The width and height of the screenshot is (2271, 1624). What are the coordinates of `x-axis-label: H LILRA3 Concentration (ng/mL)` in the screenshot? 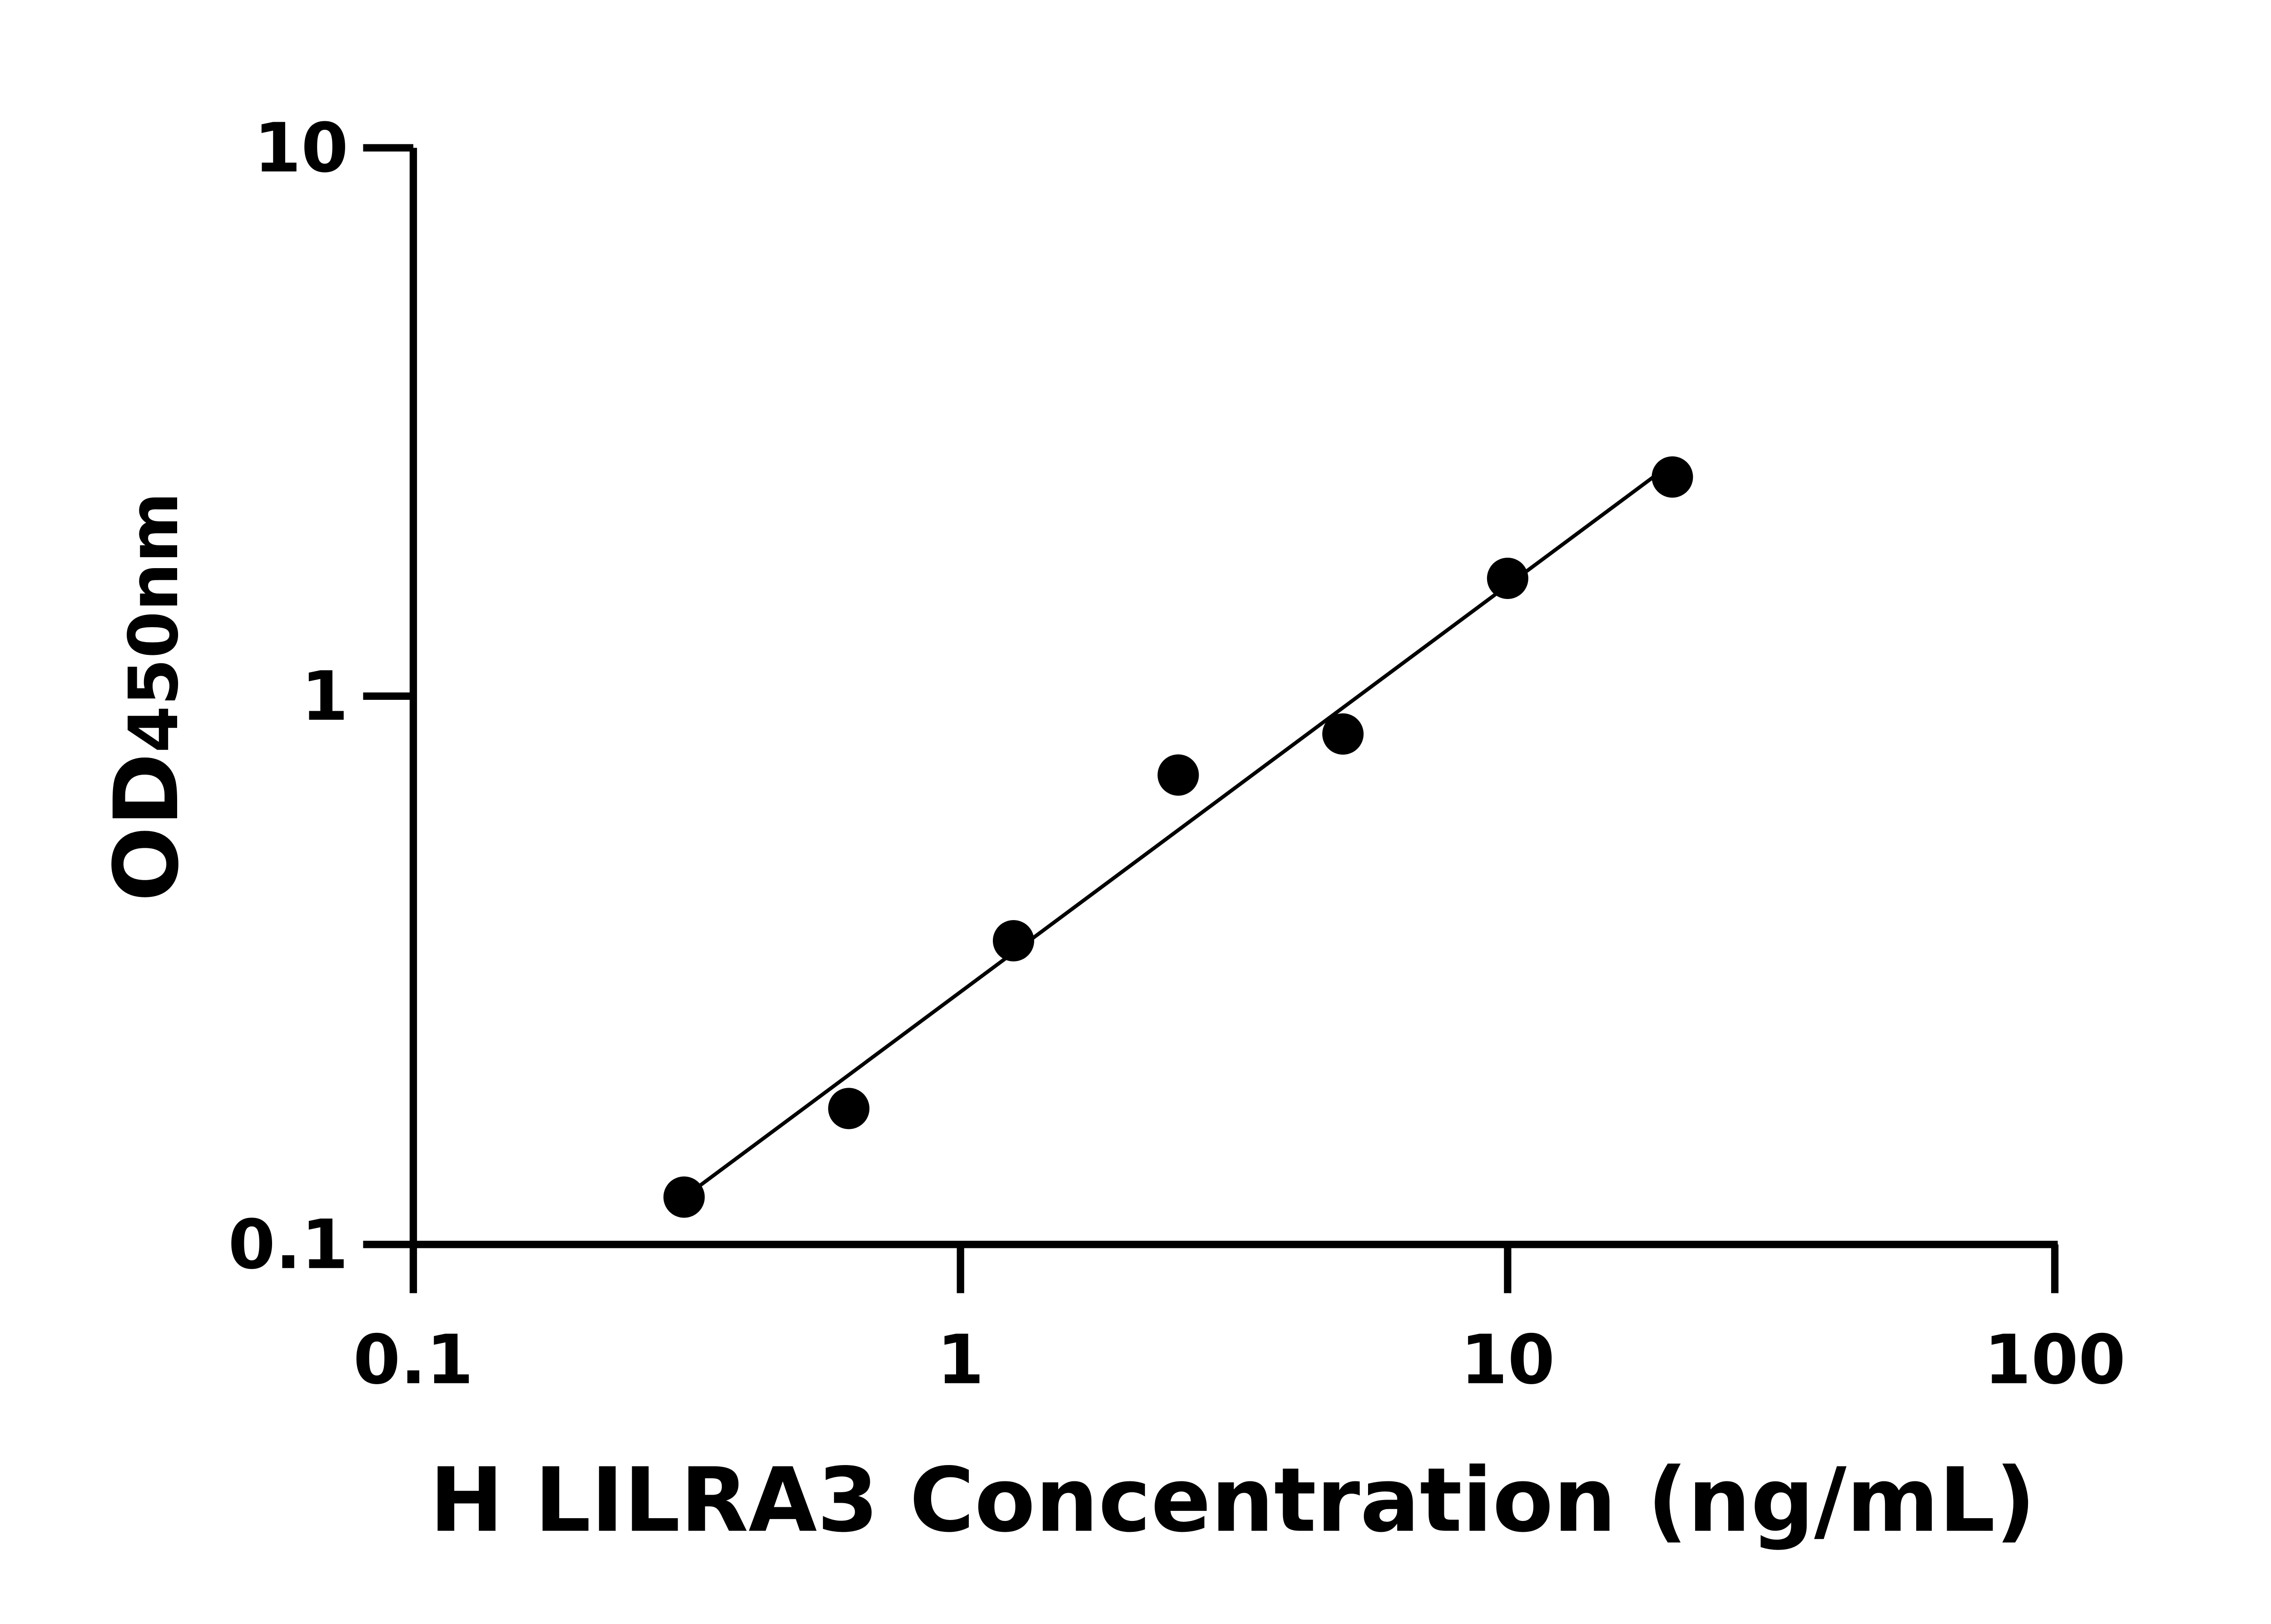 It's located at (1233, 1500).